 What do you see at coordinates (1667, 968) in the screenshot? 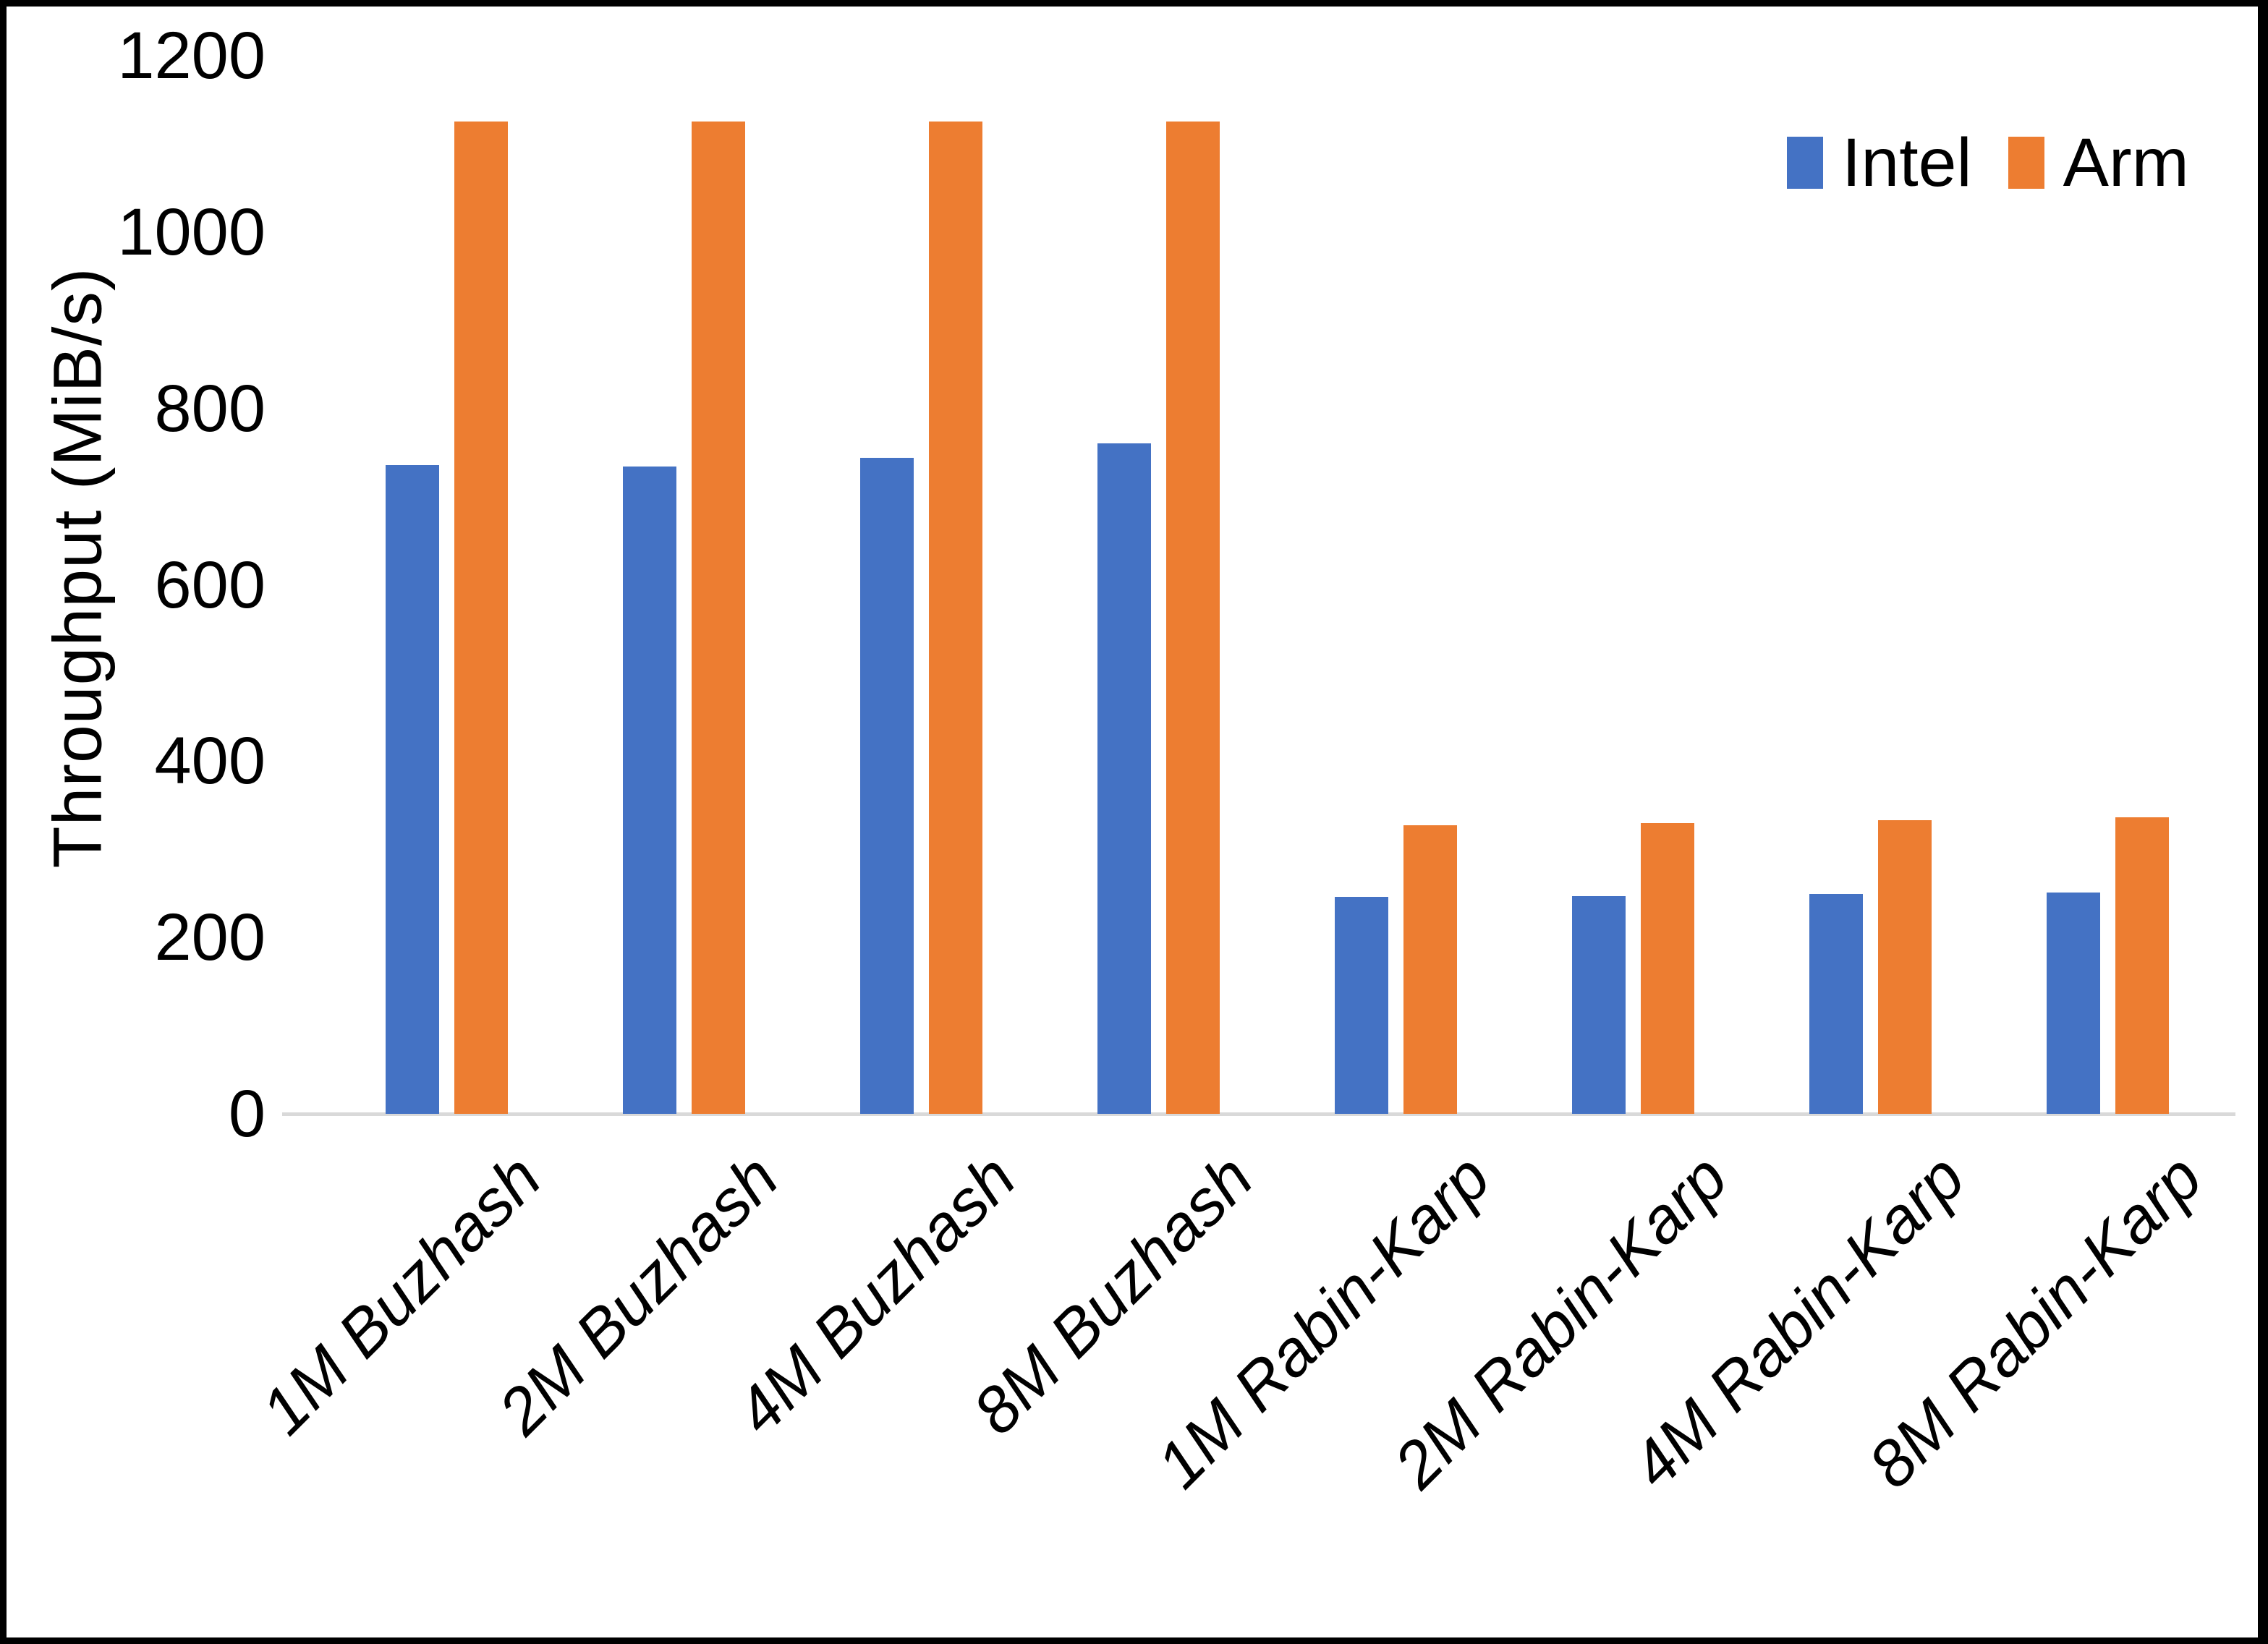
I see `bar-arm-2m-rabin-karp` at bounding box center [1667, 968].